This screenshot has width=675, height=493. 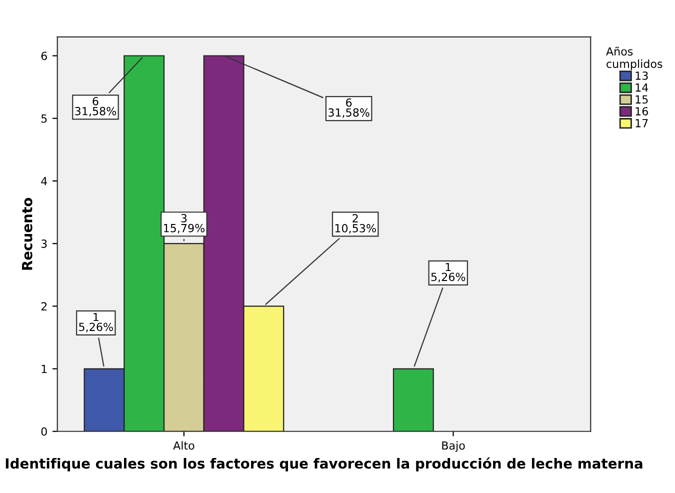 What do you see at coordinates (642, 75) in the screenshot?
I see `legend-label: 13` at bounding box center [642, 75].